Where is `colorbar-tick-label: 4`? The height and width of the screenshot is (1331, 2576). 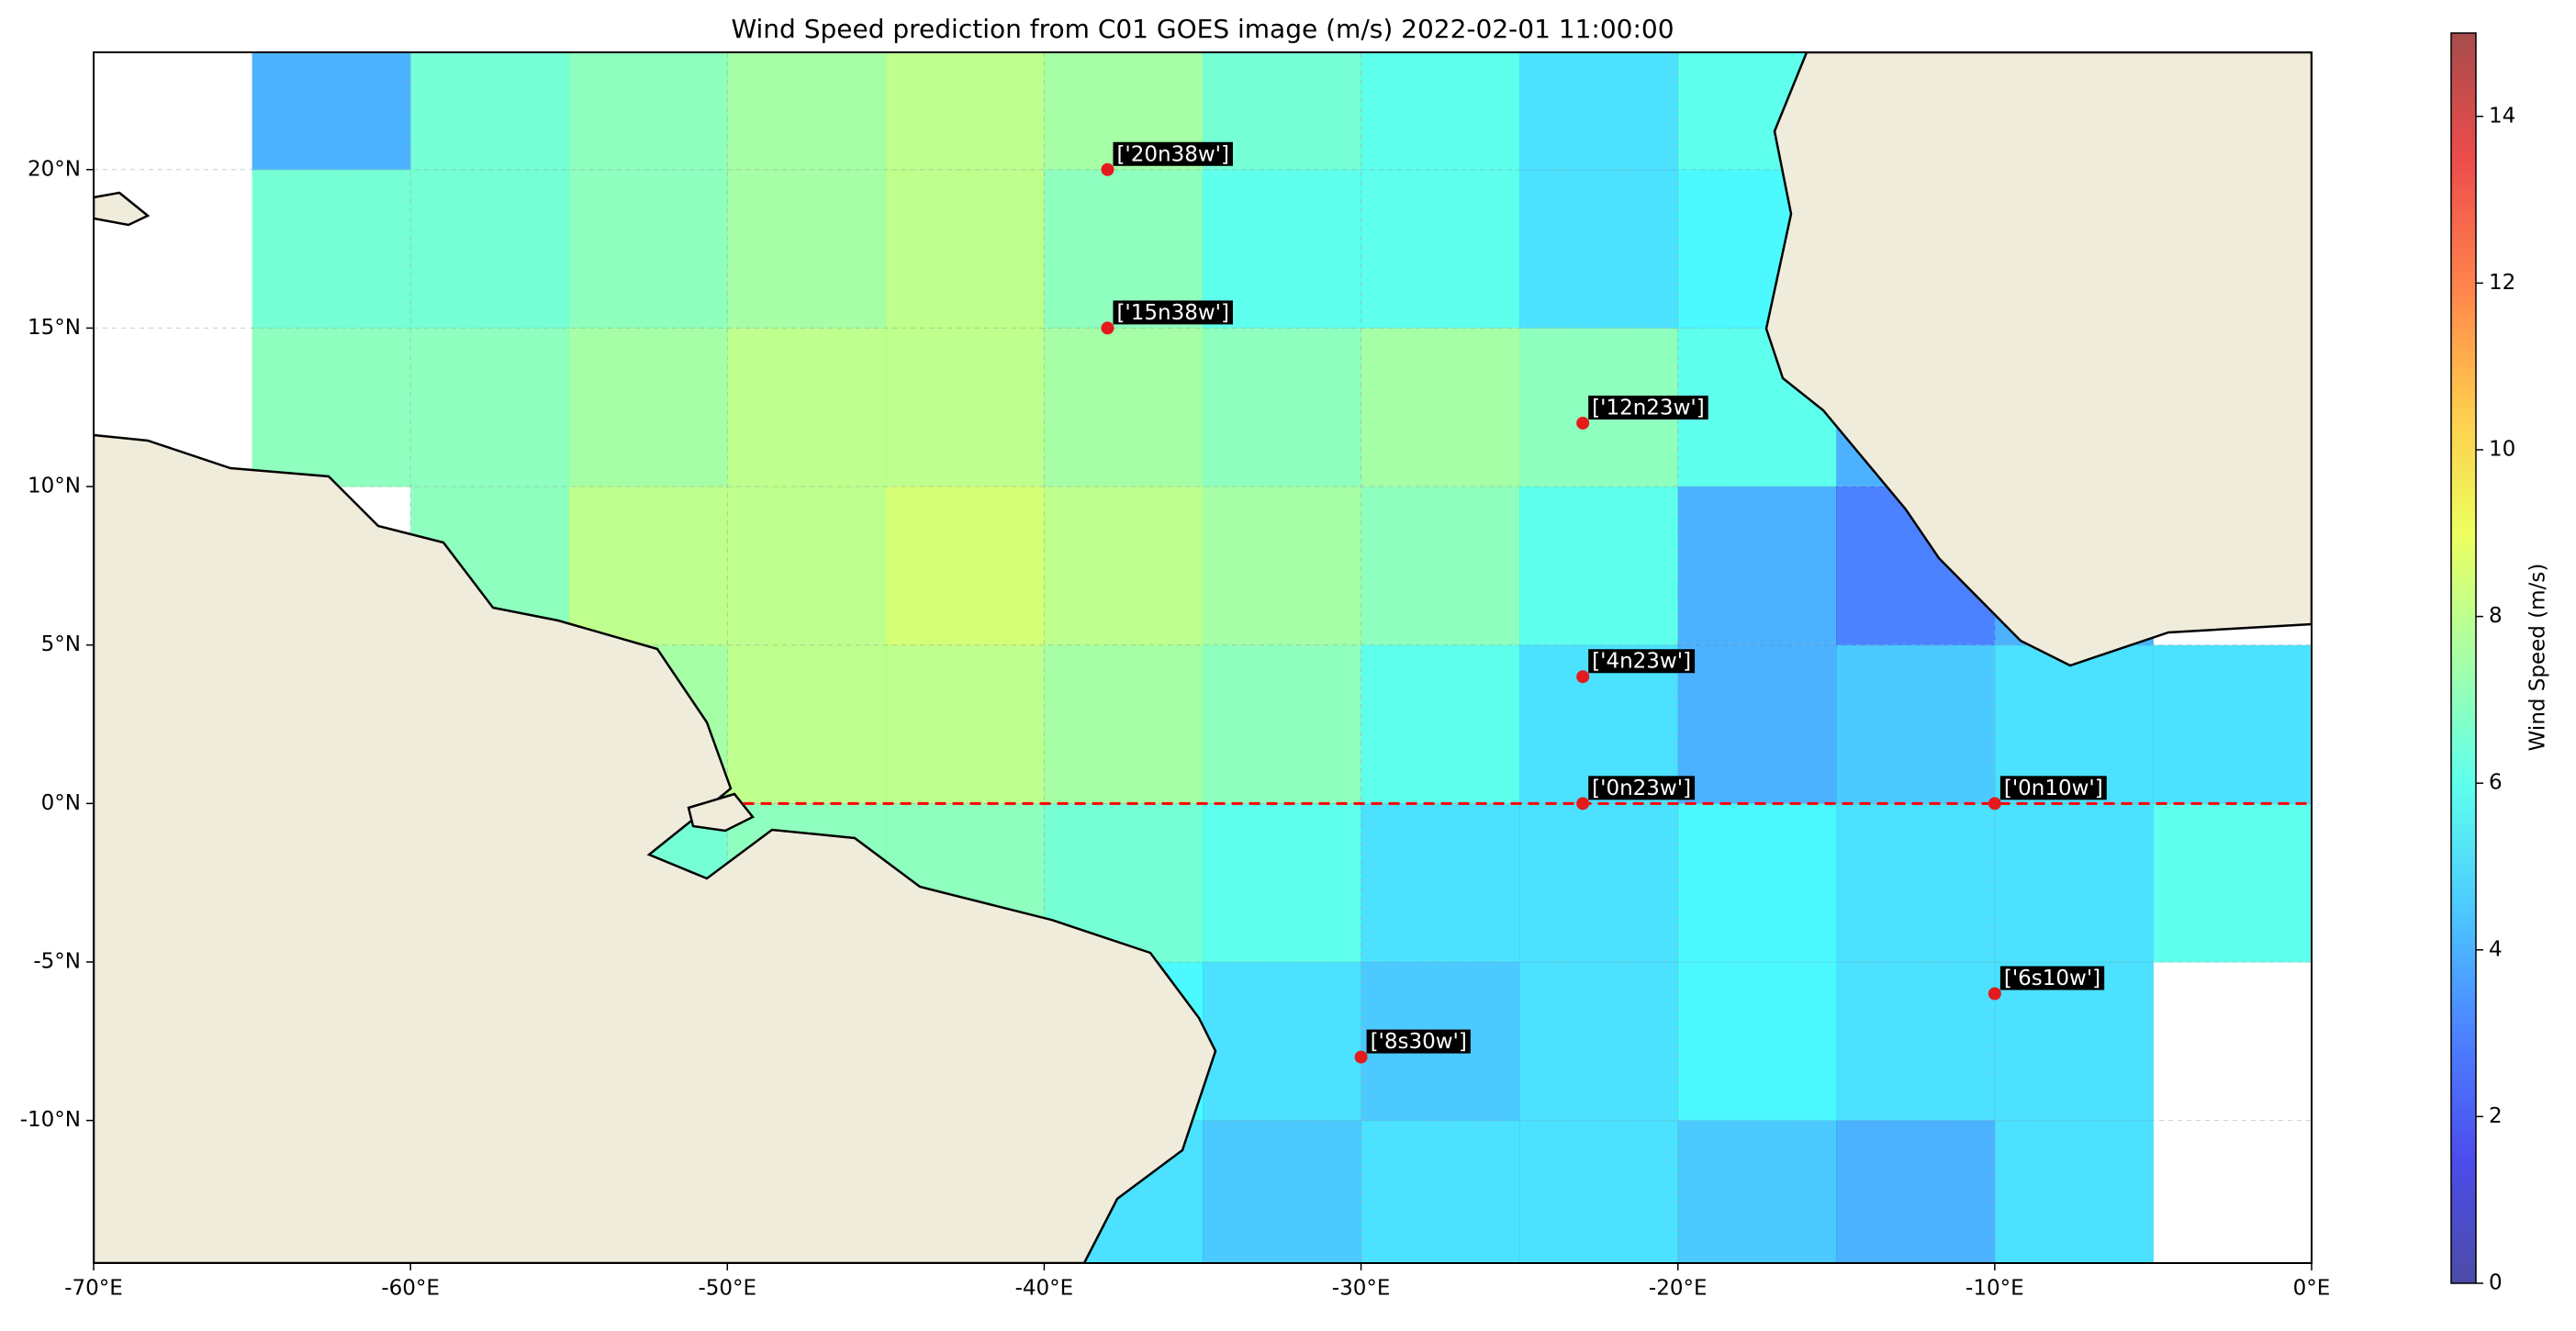 colorbar-tick-label: 4 is located at coordinates (2496, 949).